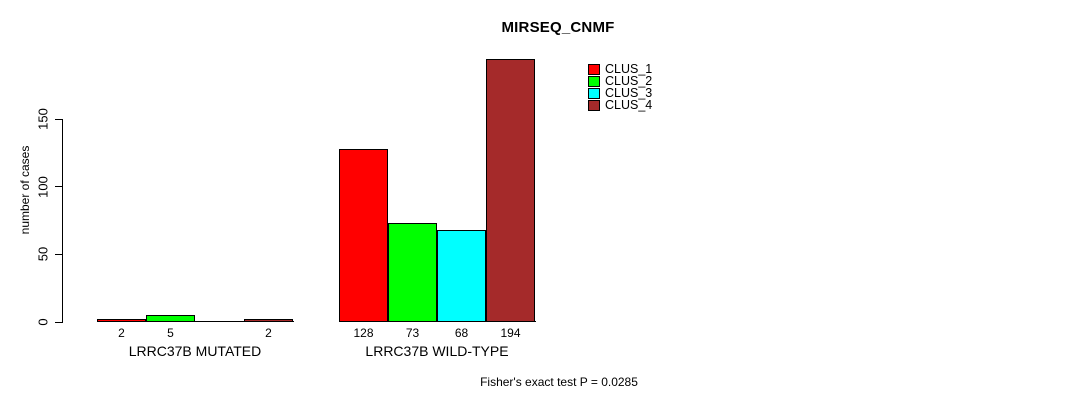 This screenshot has height=400, width=1090. Describe the element at coordinates (412, 333) in the screenshot. I see `bar-value-label: 73` at that location.